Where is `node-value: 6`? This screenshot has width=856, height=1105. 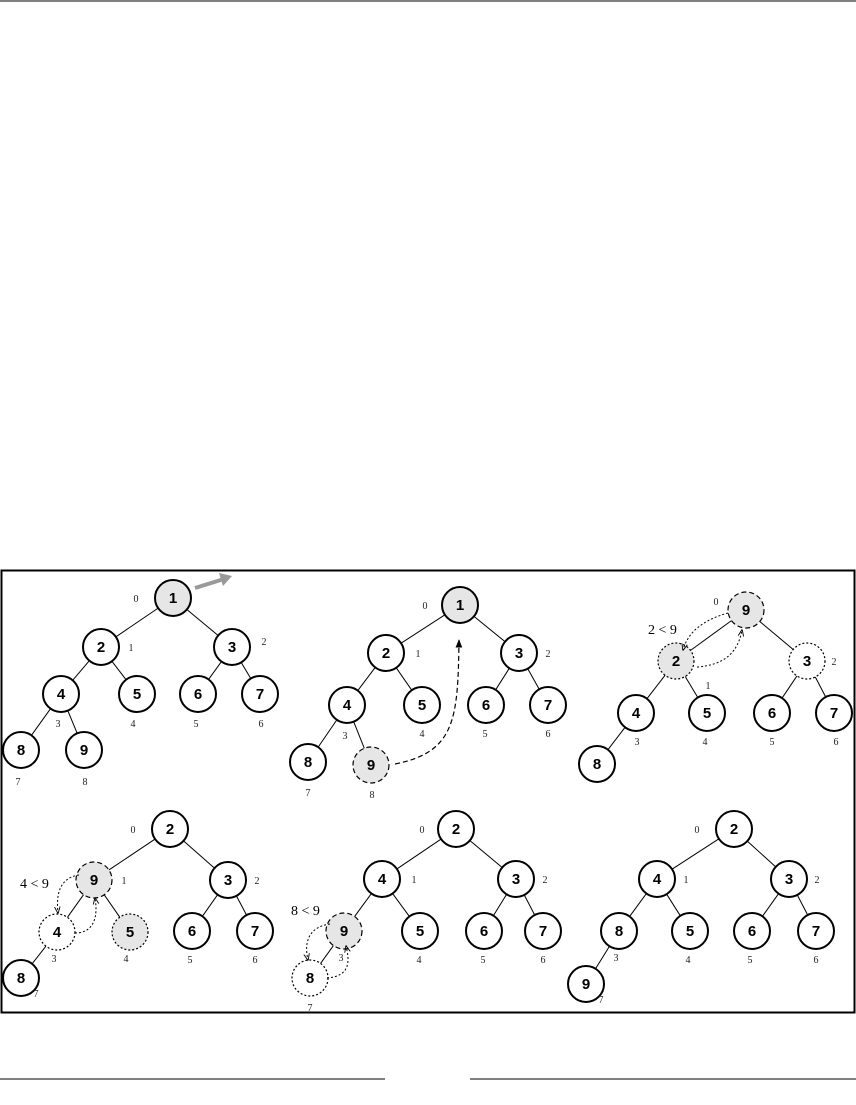 node-value: 6 is located at coordinates (198, 694).